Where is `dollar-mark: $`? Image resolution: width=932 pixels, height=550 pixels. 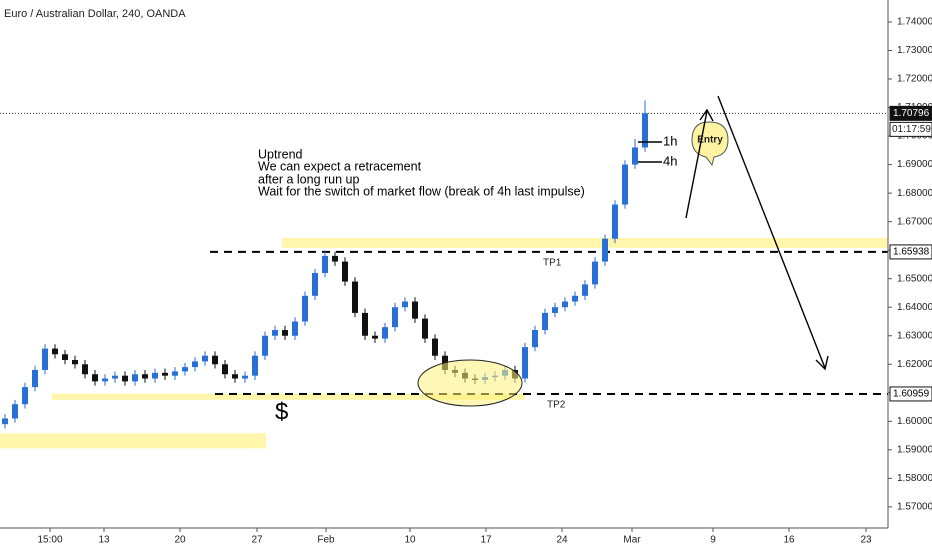
dollar-mark: $ is located at coordinates (281, 411).